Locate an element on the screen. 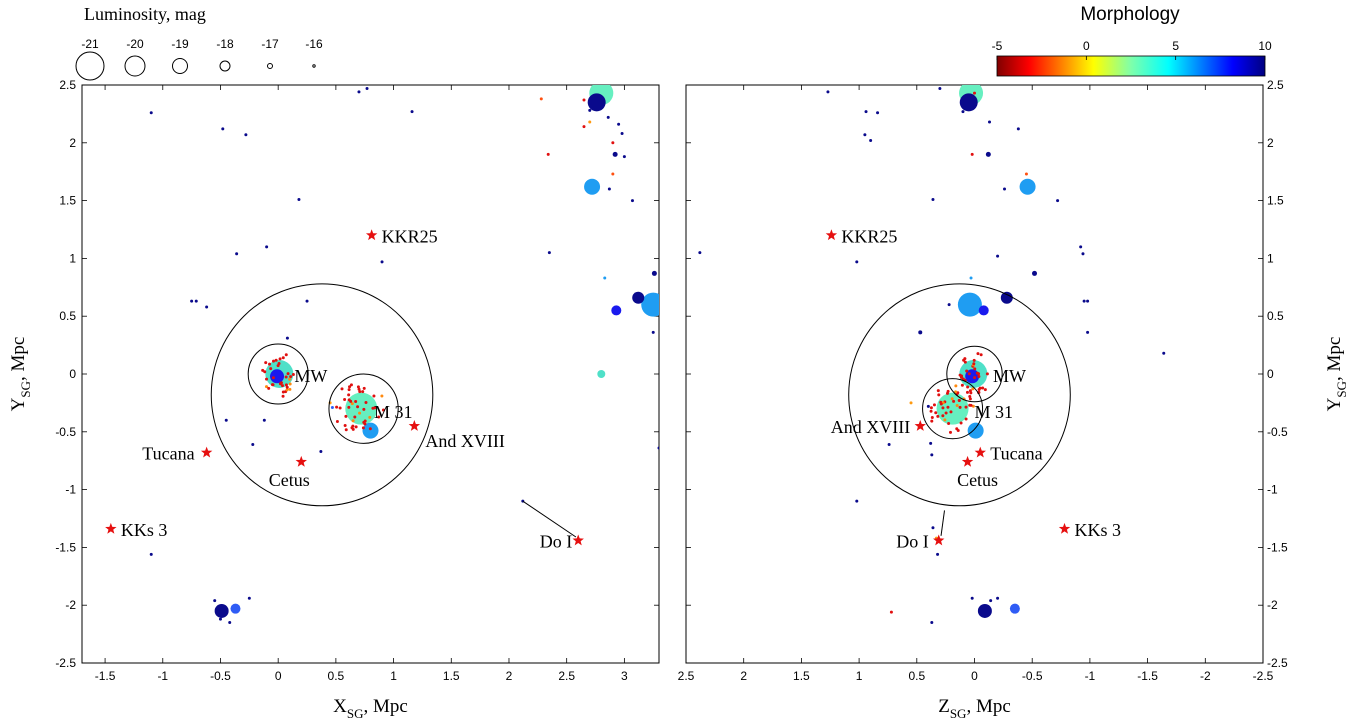 Image resolution: width=1359 pixels, height=724 pixels. star-label: Do I is located at coordinates (912, 541).